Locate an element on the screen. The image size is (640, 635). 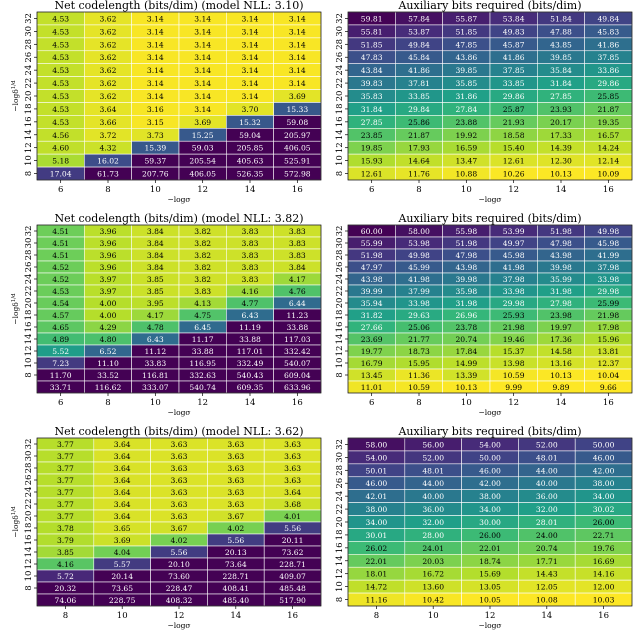
cell-value-label: 60.00 is located at coordinates (372, 231).